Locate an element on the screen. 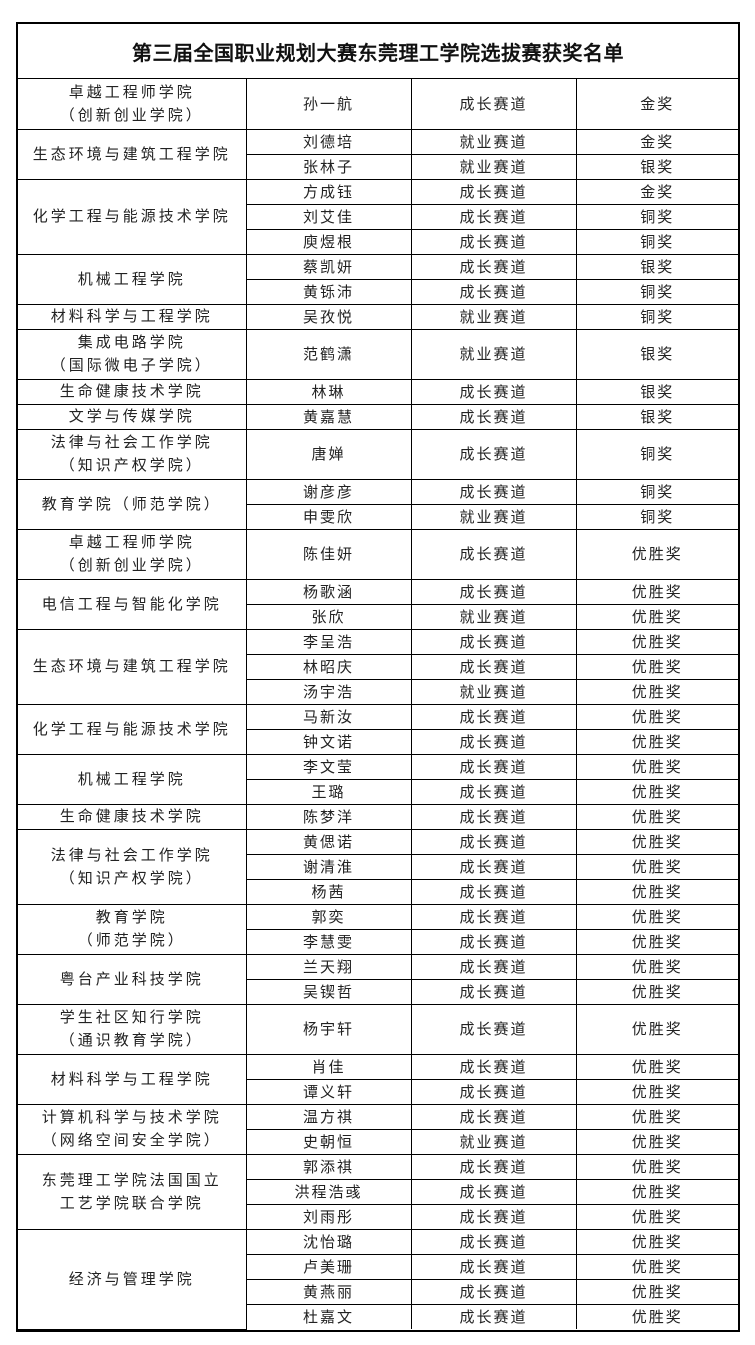 This screenshot has height=1345, width=755. table-row: 张林子 就业赛道 银奖 is located at coordinates (378, 166).